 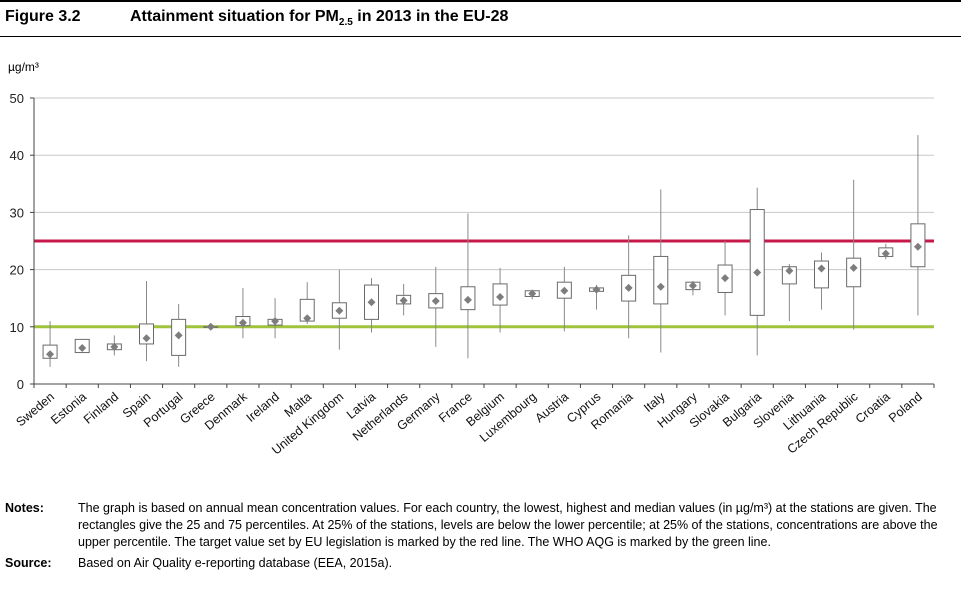 I want to click on x-tick-label: Finland, so click(x=101, y=408).